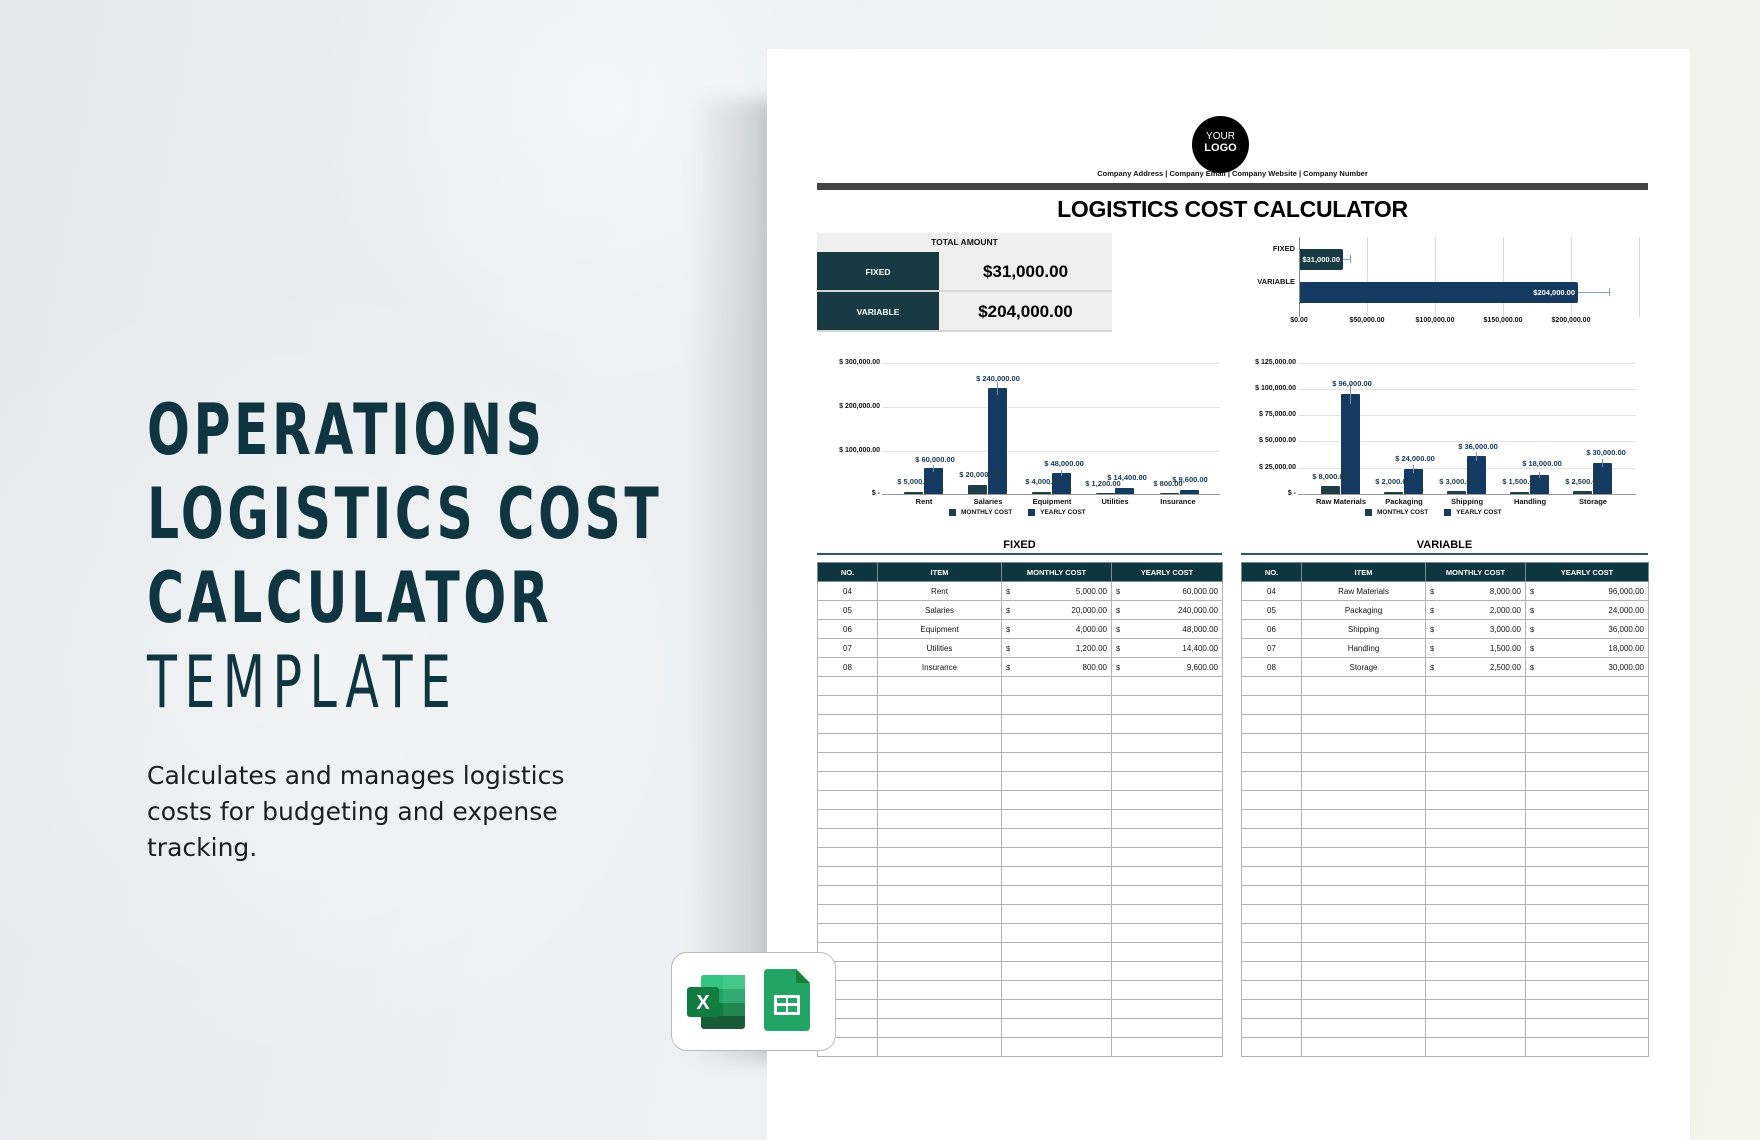 This screenshot has height=1140, width=1760. I want to click on cell-monthly-cost: $2,000.00, so click(1475, 610).